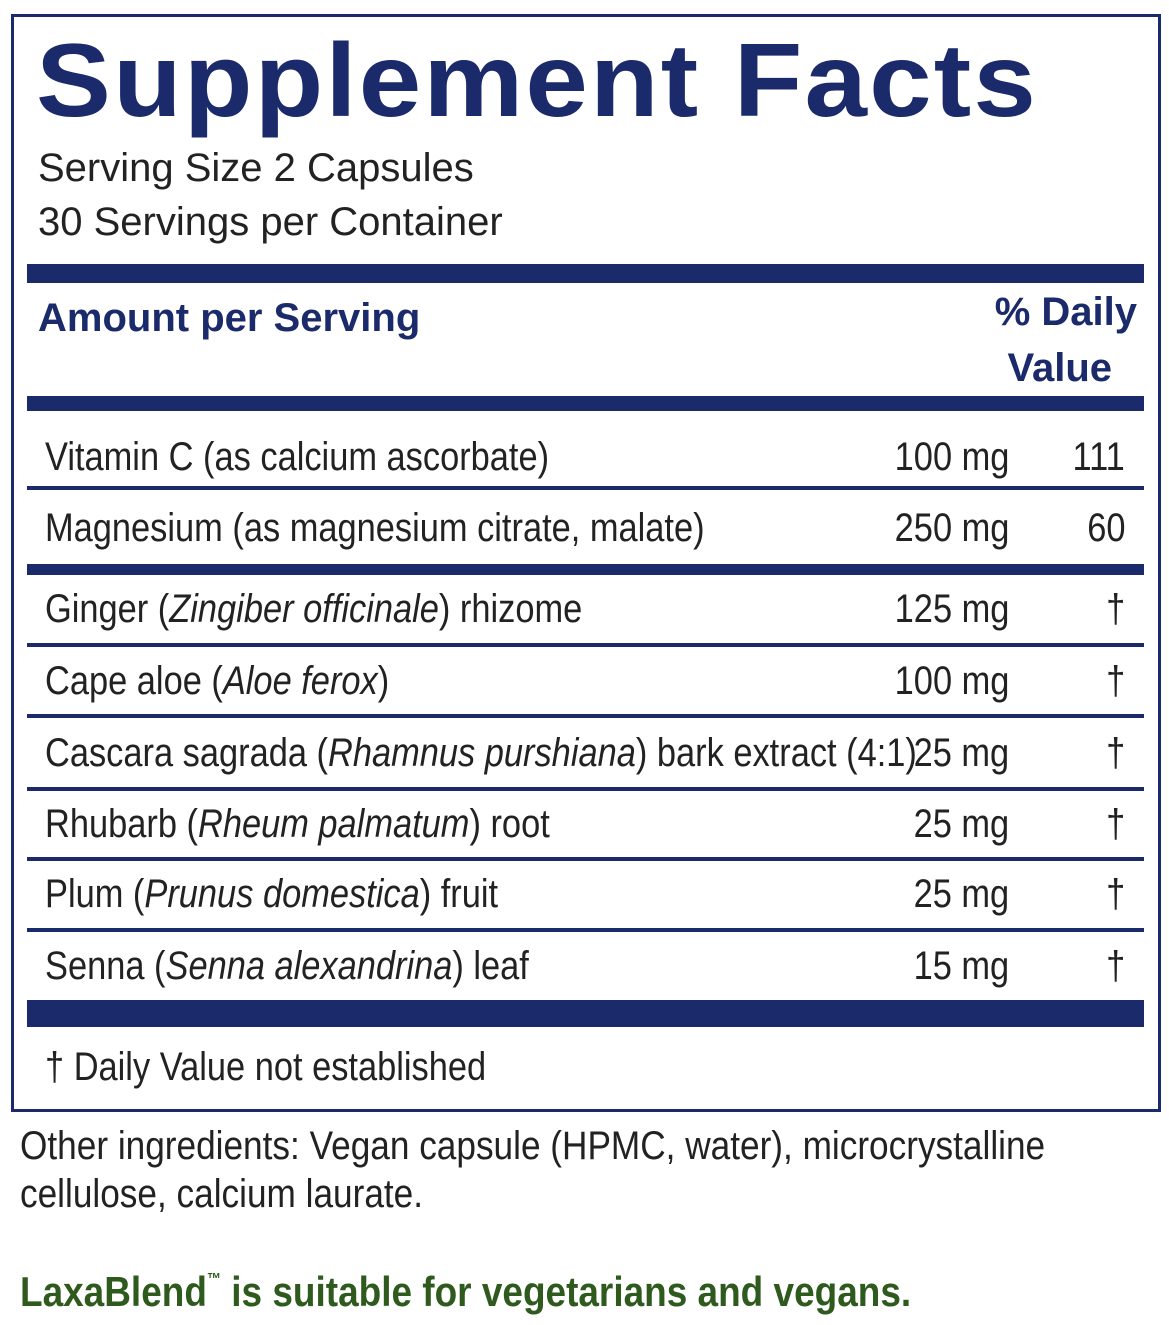  What do you see at coordinates (134, 681) in the screenshot?
I see `name-part: Cape aloe (` at bounding box center [134, 681].